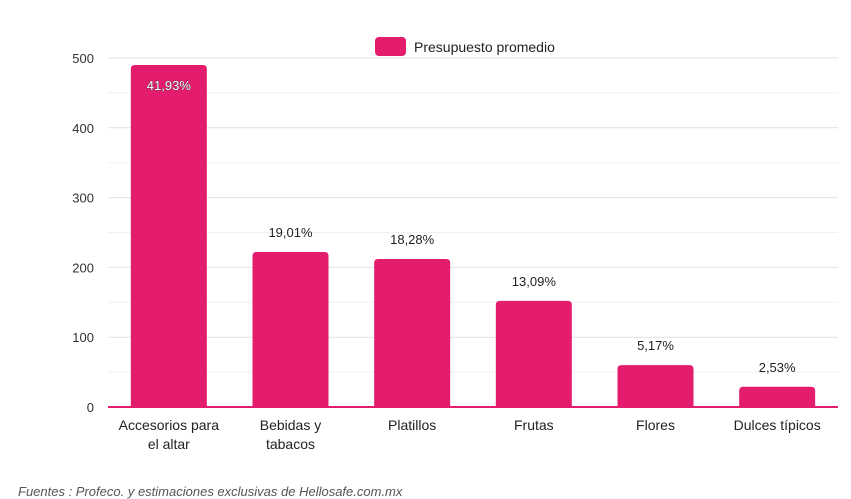  I want to click on y-tick-label: 100, so click(83, 337).